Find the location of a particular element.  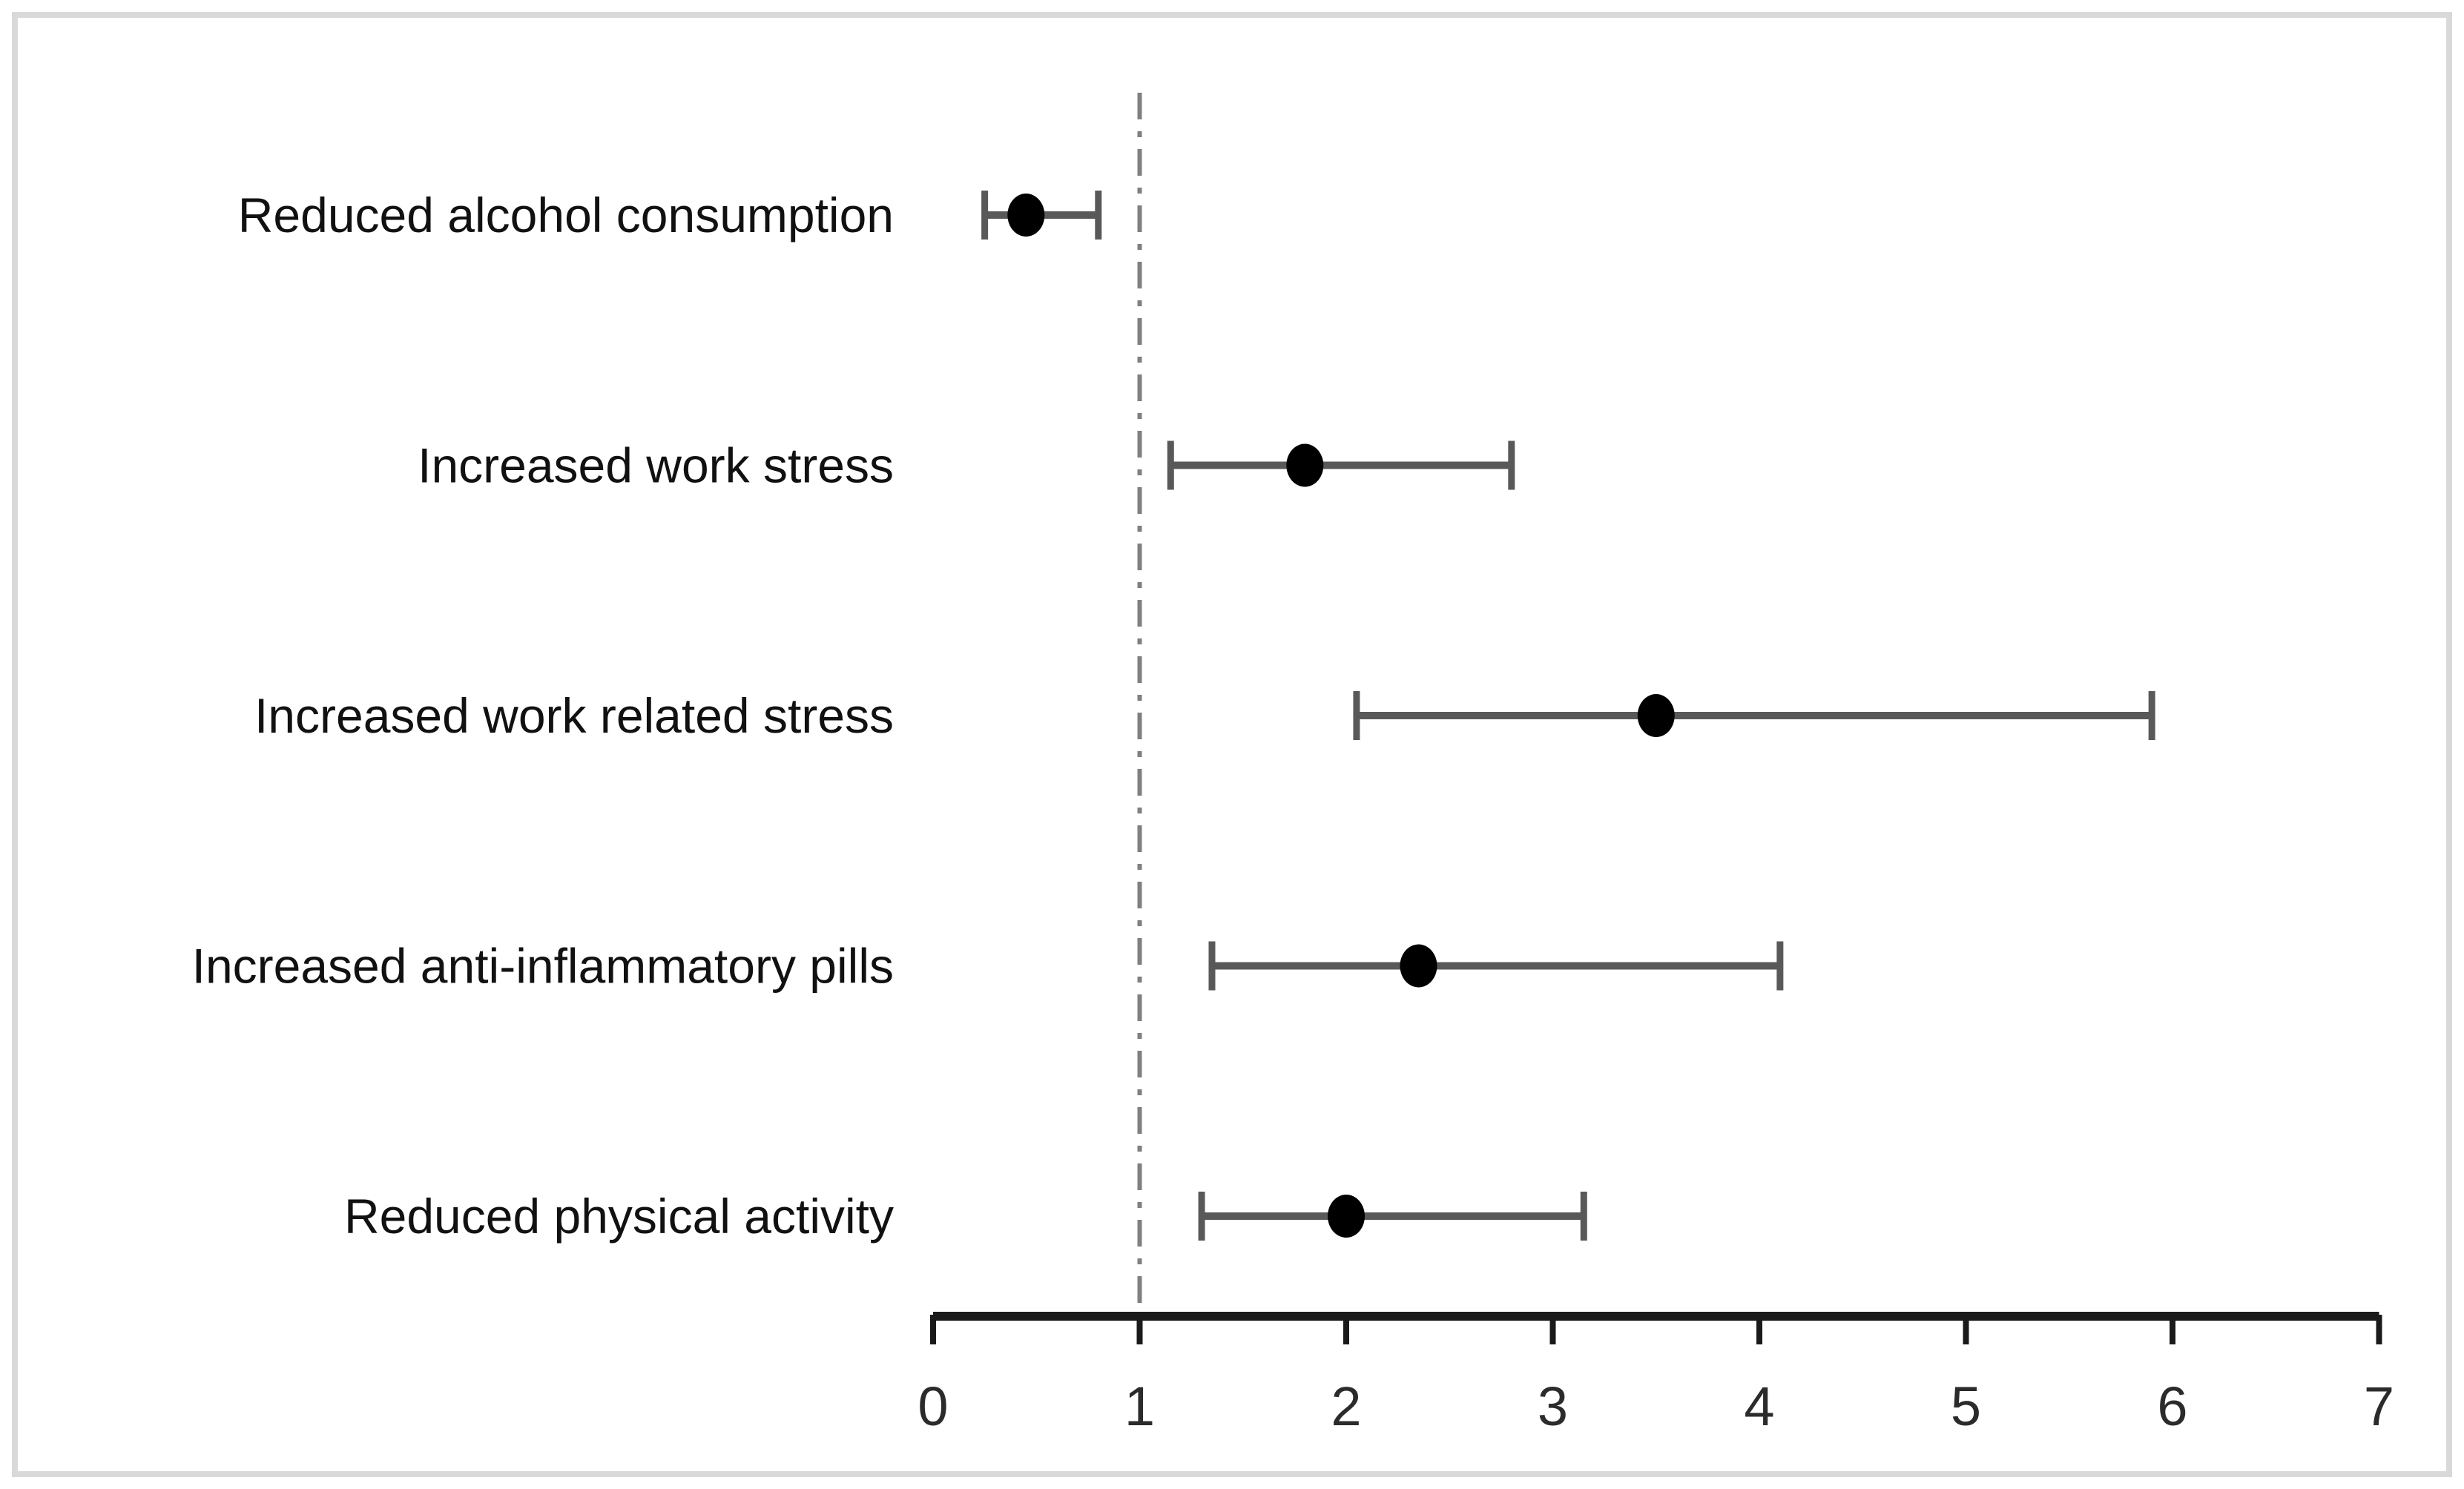

x-axis-tick-label: 3 is located at coordinates (1553, 1406).